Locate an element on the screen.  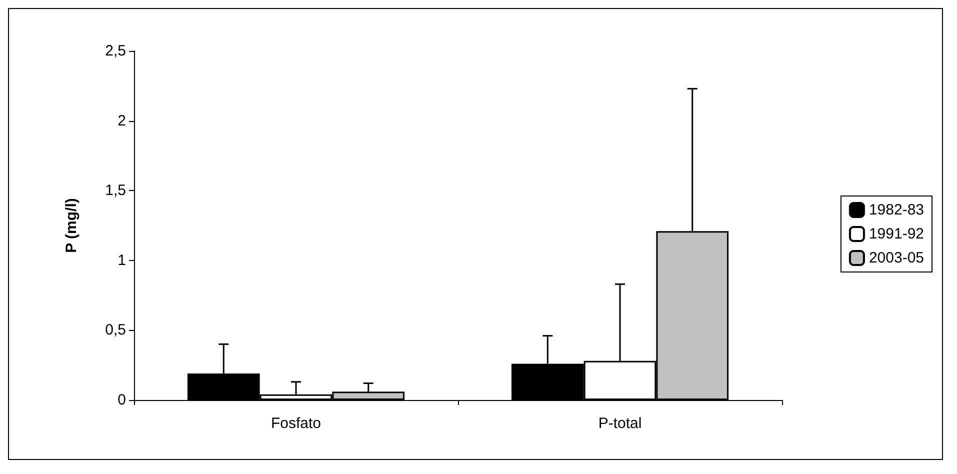
y-tick-label: 2,5 is located at coordinates (115, 51).